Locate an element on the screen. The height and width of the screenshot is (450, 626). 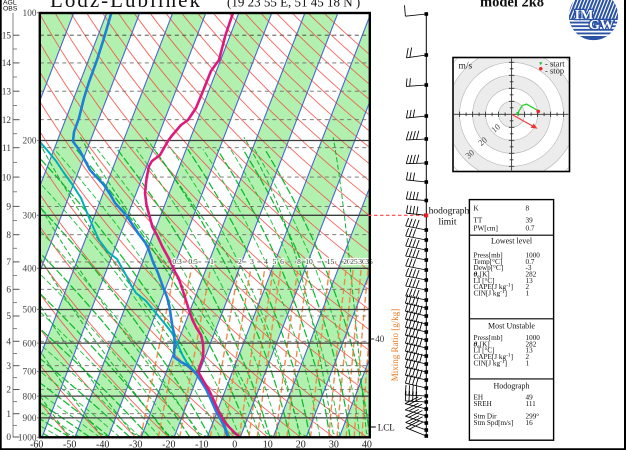
svg-text: Mixing Ratio [g/kg] is located at coordinates (395, 345).